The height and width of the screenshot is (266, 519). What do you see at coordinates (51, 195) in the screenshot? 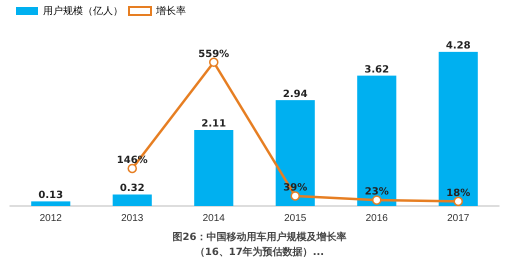
I see `data-label: 0.13` at bounding box center [51, 195].